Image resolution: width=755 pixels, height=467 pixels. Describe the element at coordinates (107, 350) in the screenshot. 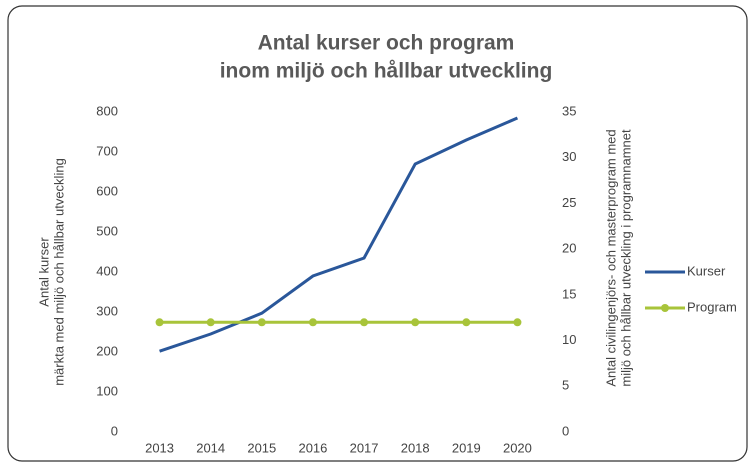

I see `y-tick-label: 200` at that location.